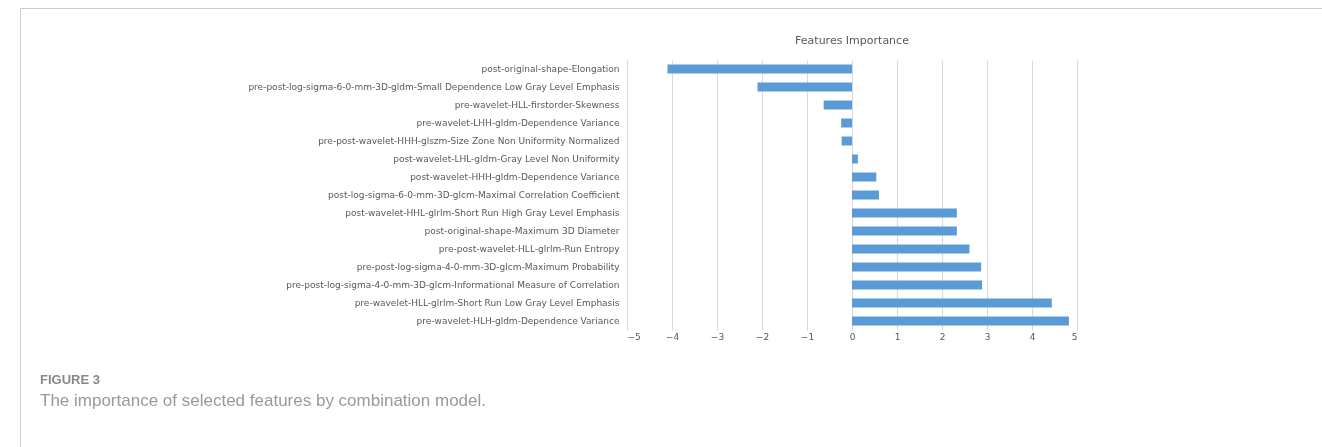 The image size is (1322, 447). What do you see at coordinates (1074, 336) in the screenshot?
I see `x-tick-label: 5` at bounding box center [1074, 336].